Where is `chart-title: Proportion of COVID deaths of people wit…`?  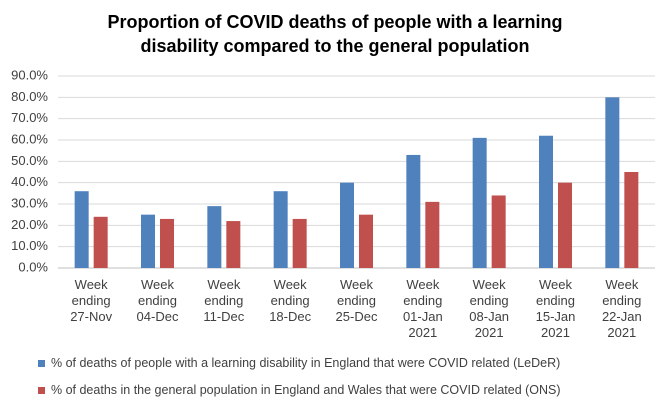
chart-title: Proportion of COVID deaths of people wit… is located at coordinates (335, 34).